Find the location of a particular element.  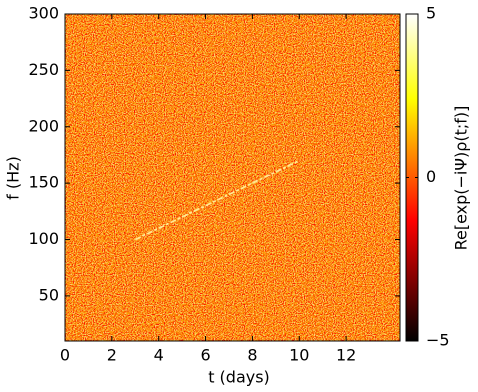

colorbar-tick-label: −5 is located at coordinates (438, 340).